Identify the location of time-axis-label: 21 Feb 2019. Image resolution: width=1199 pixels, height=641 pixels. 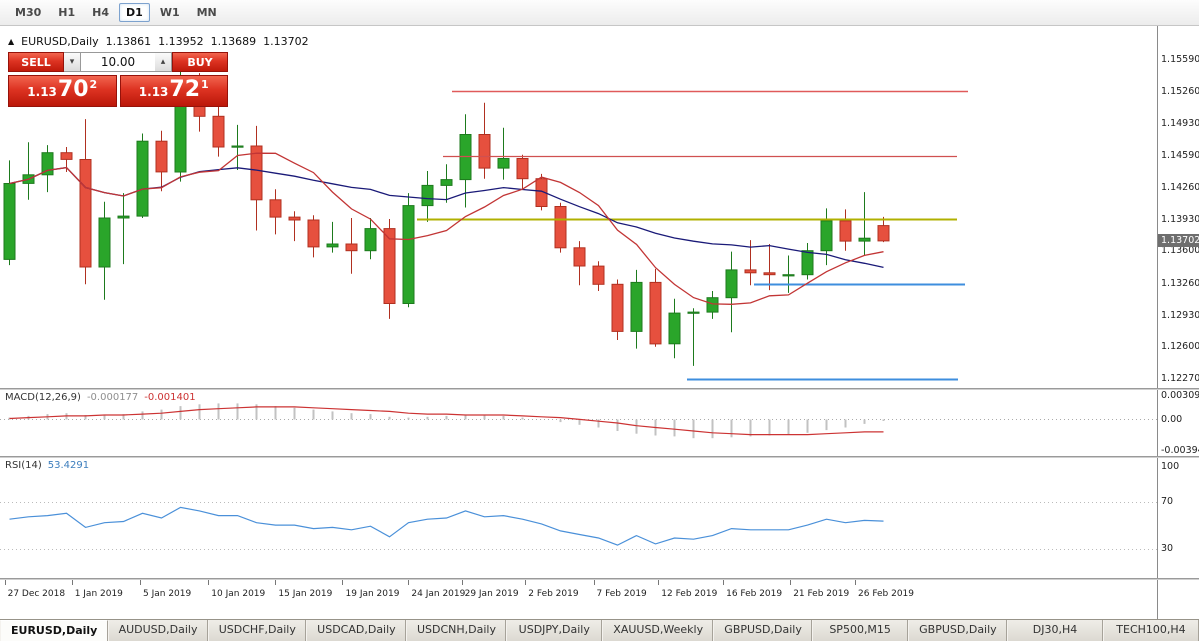
(821, 594).